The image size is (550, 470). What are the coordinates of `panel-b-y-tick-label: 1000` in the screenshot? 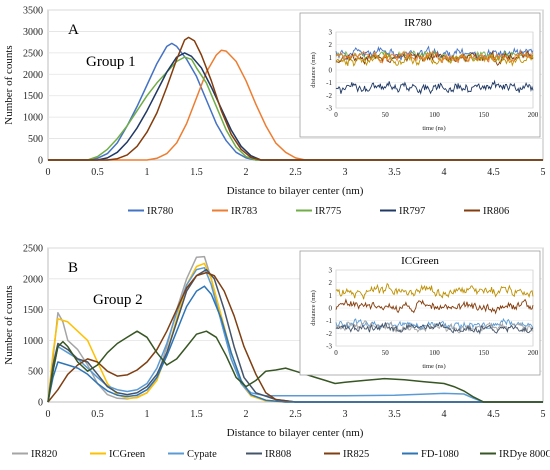 It's located at (33, 341).